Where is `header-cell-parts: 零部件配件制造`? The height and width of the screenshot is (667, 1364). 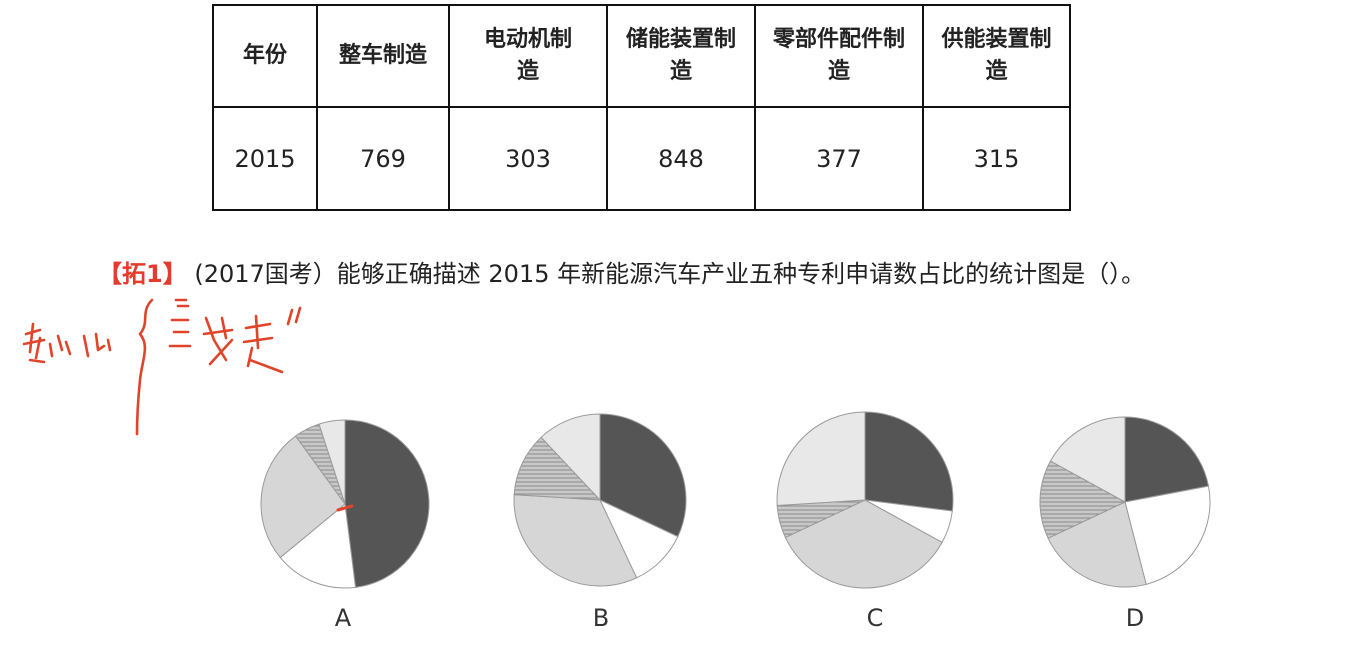
header-cell-parts: 零部件配件制造 is located at coordinates (839, 56).